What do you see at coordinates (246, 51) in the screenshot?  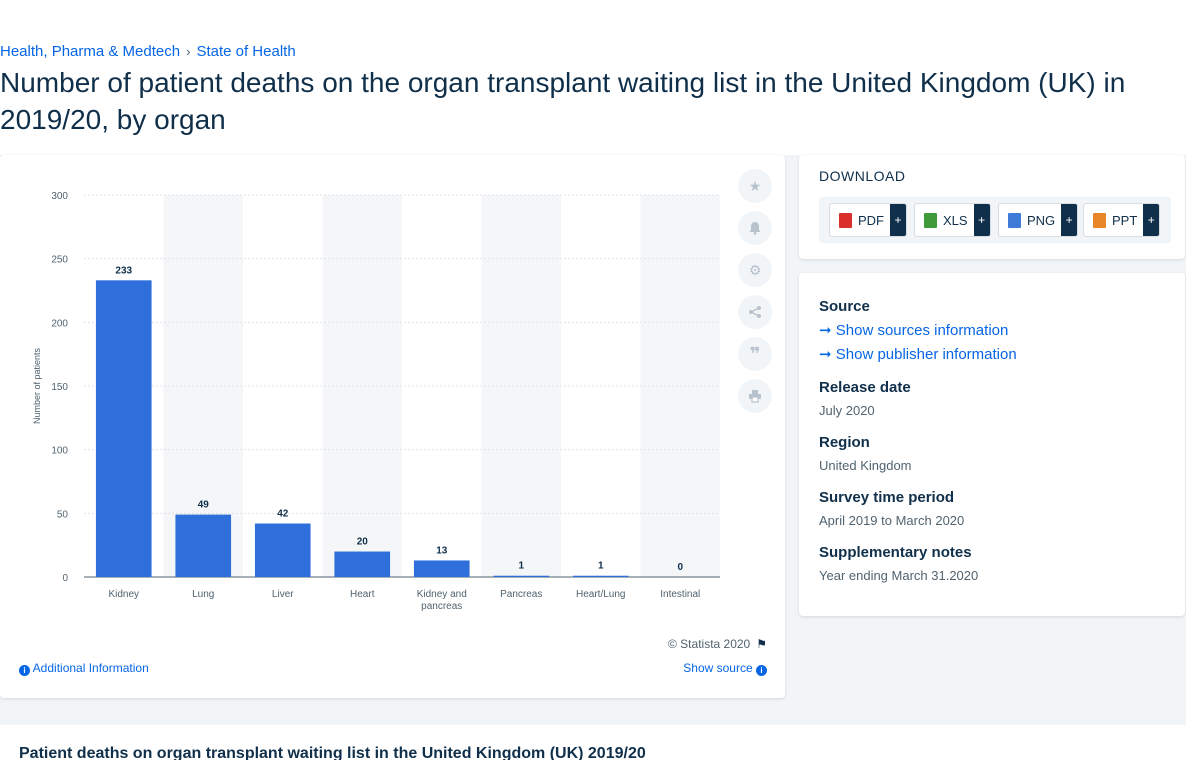 I see `breadcrumb-item-state-of-health: State of Health` at bounding box center [246, 51].